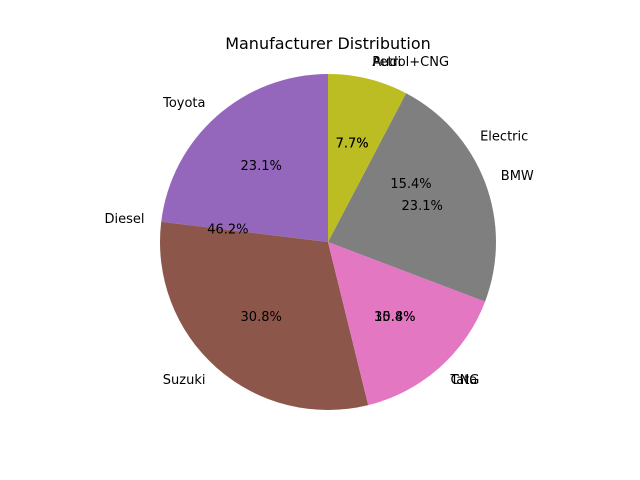 The height and width of the screenshot is (480, 640). I want to click on pie-slice-audi, so click(367, 158).